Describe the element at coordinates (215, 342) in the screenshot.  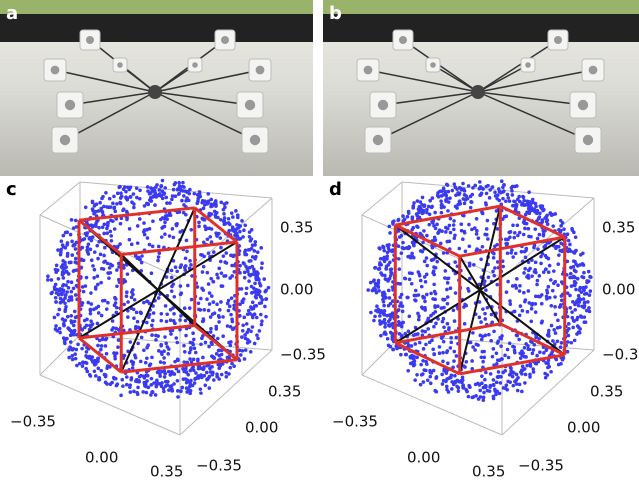
I see `cube-edge` at that location.